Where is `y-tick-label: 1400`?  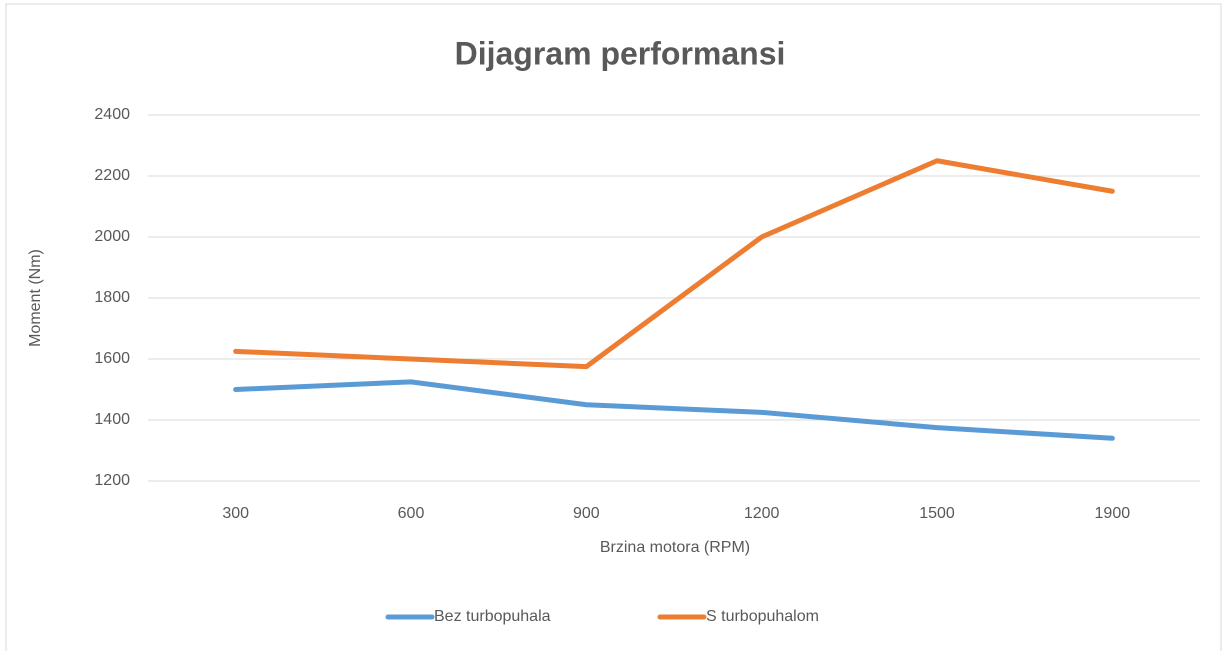
y-tick-label: 1400 is located at coordinates (112, 419).